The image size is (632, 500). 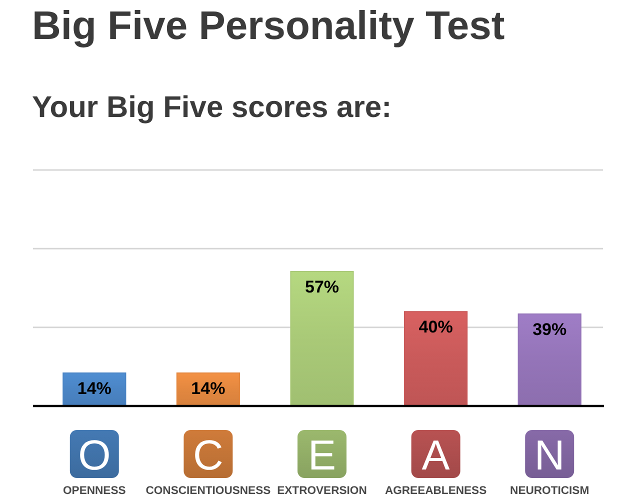 What do you see at coordinates (322, 455) in the screenshot?
I see `text: E` at bounding box center [322, 455].